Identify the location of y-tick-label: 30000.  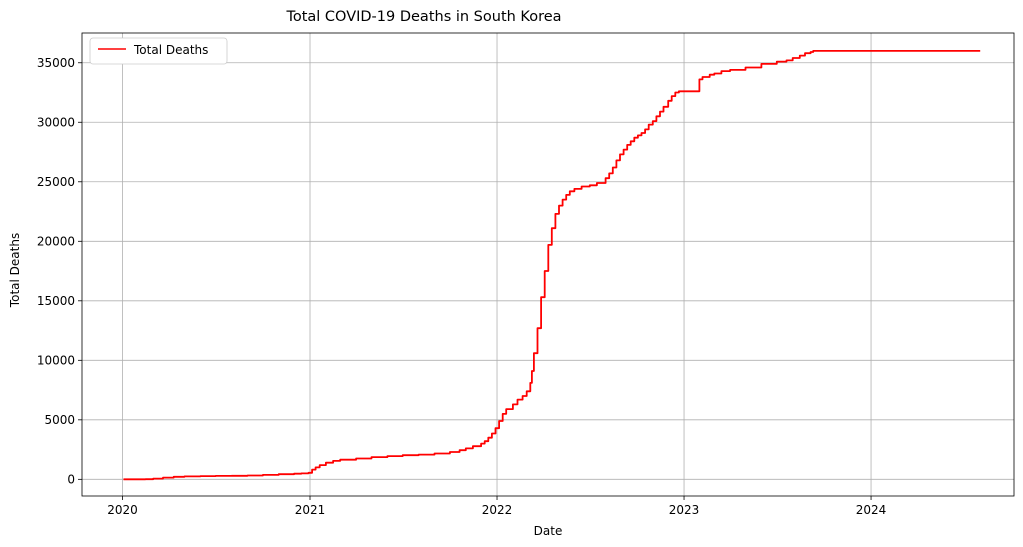
(56, 122).